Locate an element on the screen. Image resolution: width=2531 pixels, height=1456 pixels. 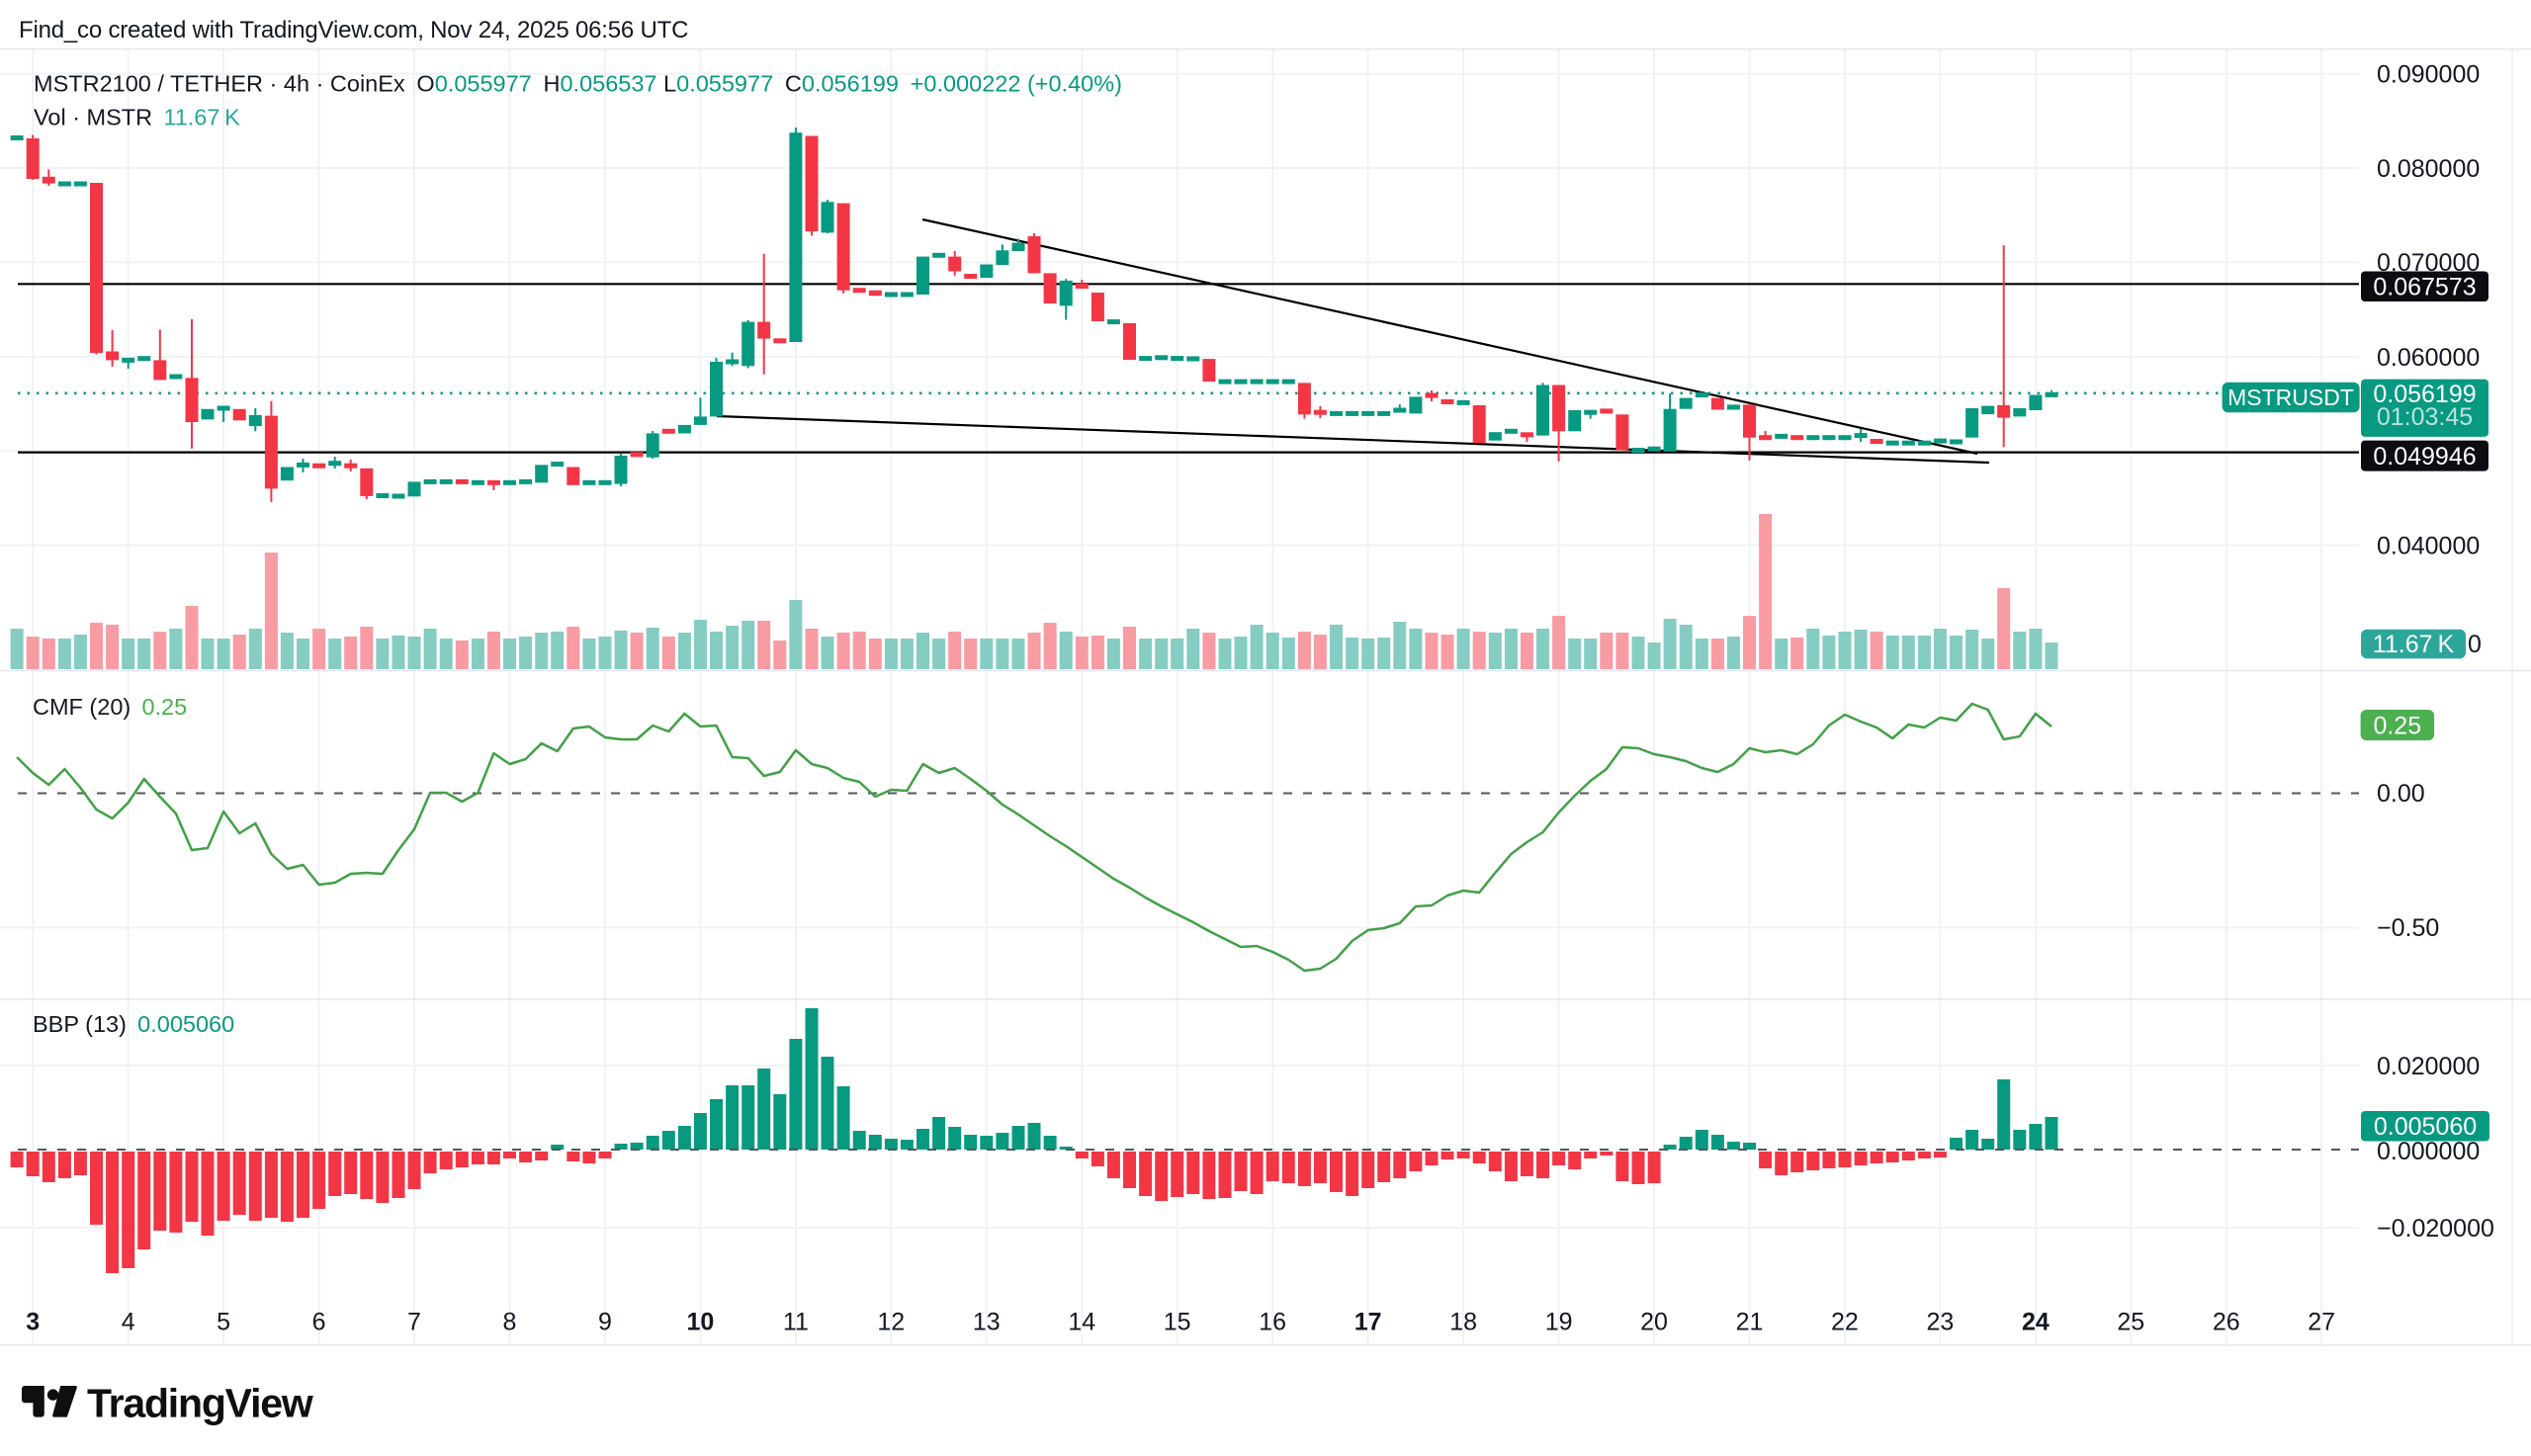
svg-text: 13 is located at coordinates (987, 1322).